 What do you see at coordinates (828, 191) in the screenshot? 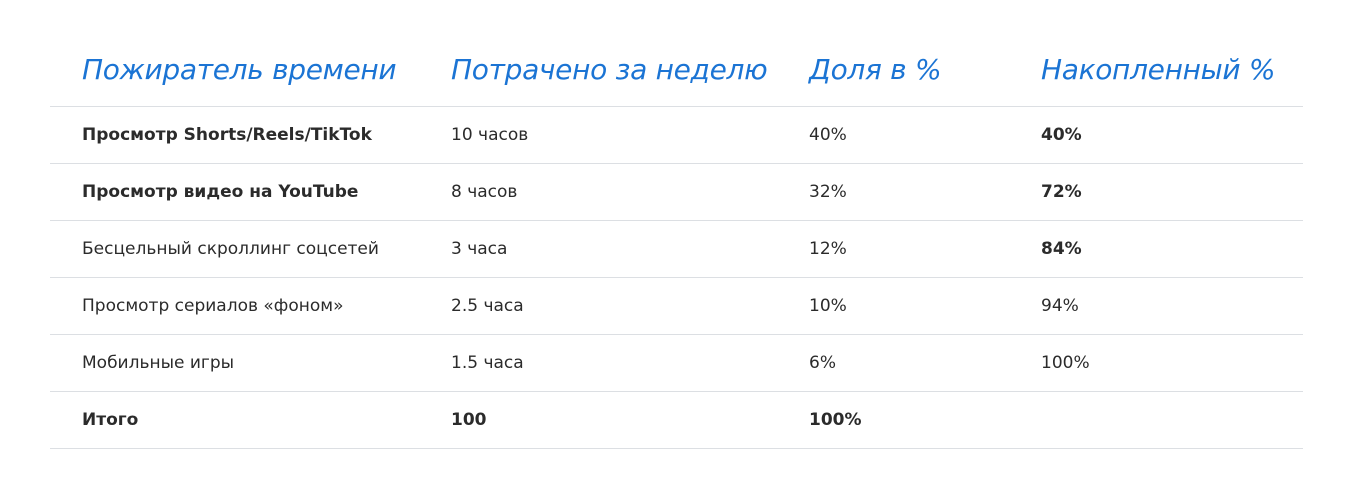
I see `row-share: 32%` at bounding box center [828, 191].